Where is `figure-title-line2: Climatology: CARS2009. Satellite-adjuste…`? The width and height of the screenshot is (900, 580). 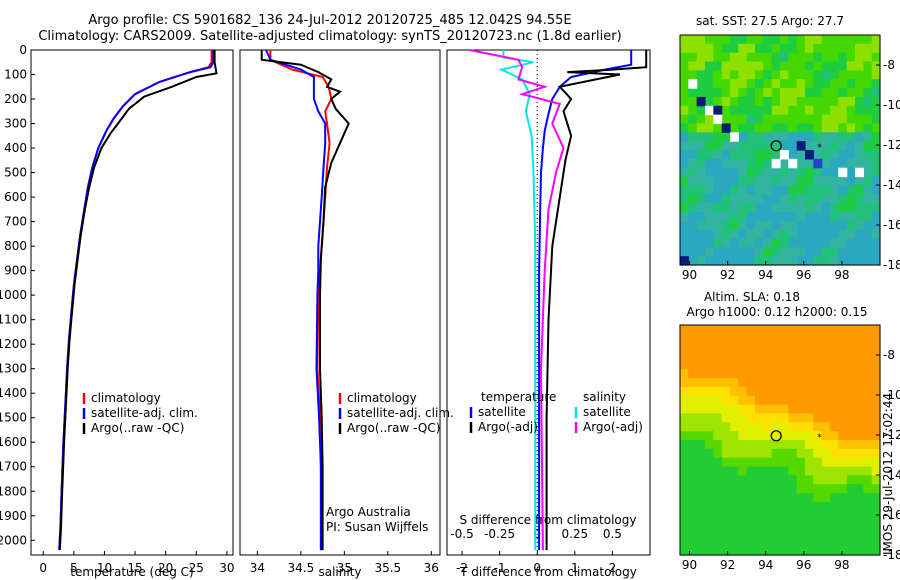
figure-title-line2: Climatology: CARS2009. Satellite-adjuste… is located at coordinates (330, 36).